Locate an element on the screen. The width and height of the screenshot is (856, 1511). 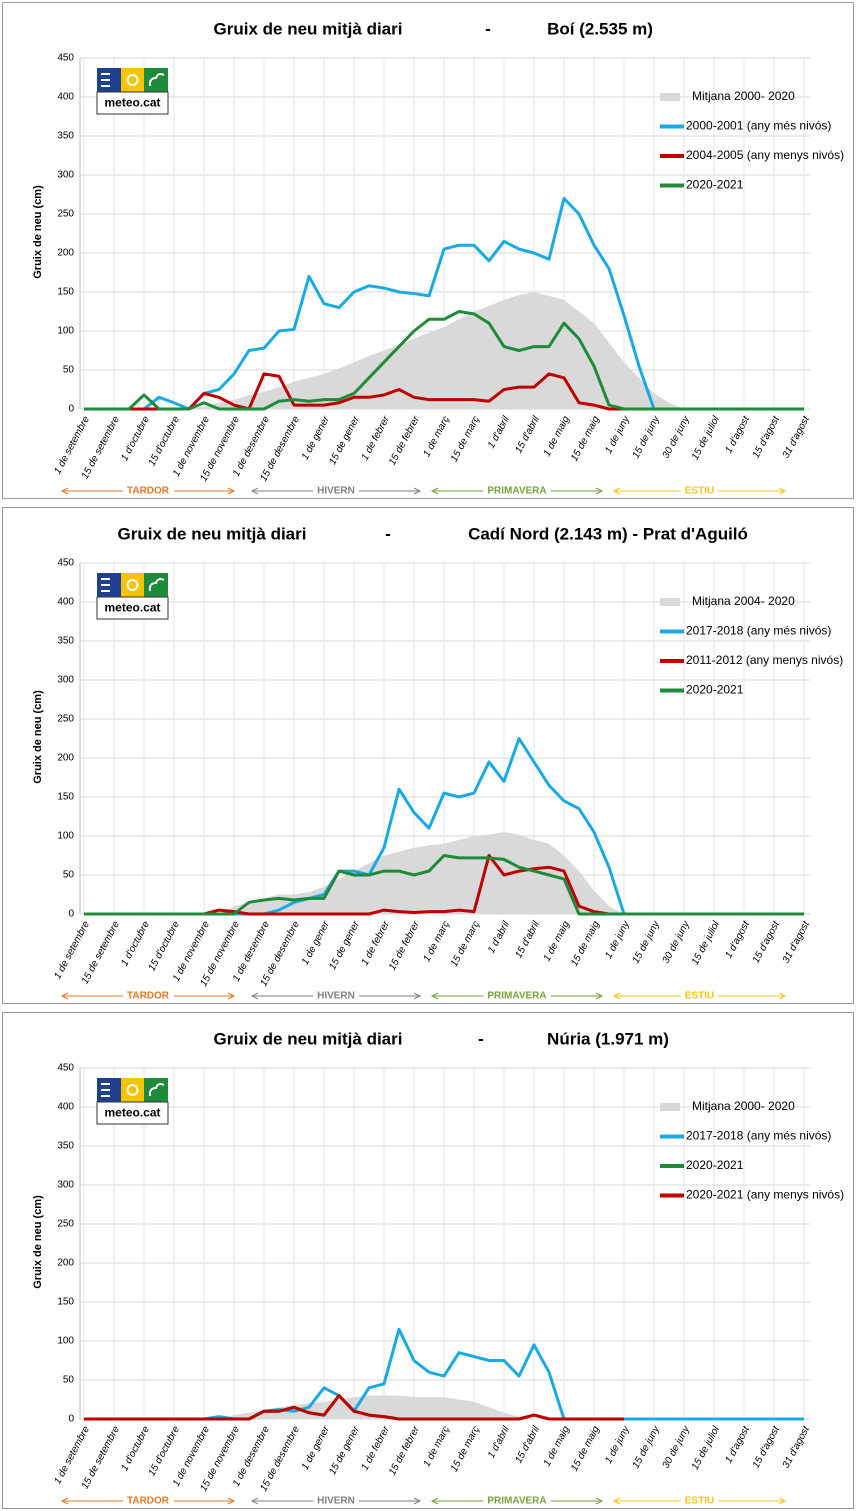
chart-subtitle: Cadí Nord (2.143 m) - Prat d'Aguiló is located at coordinates (608, 533).